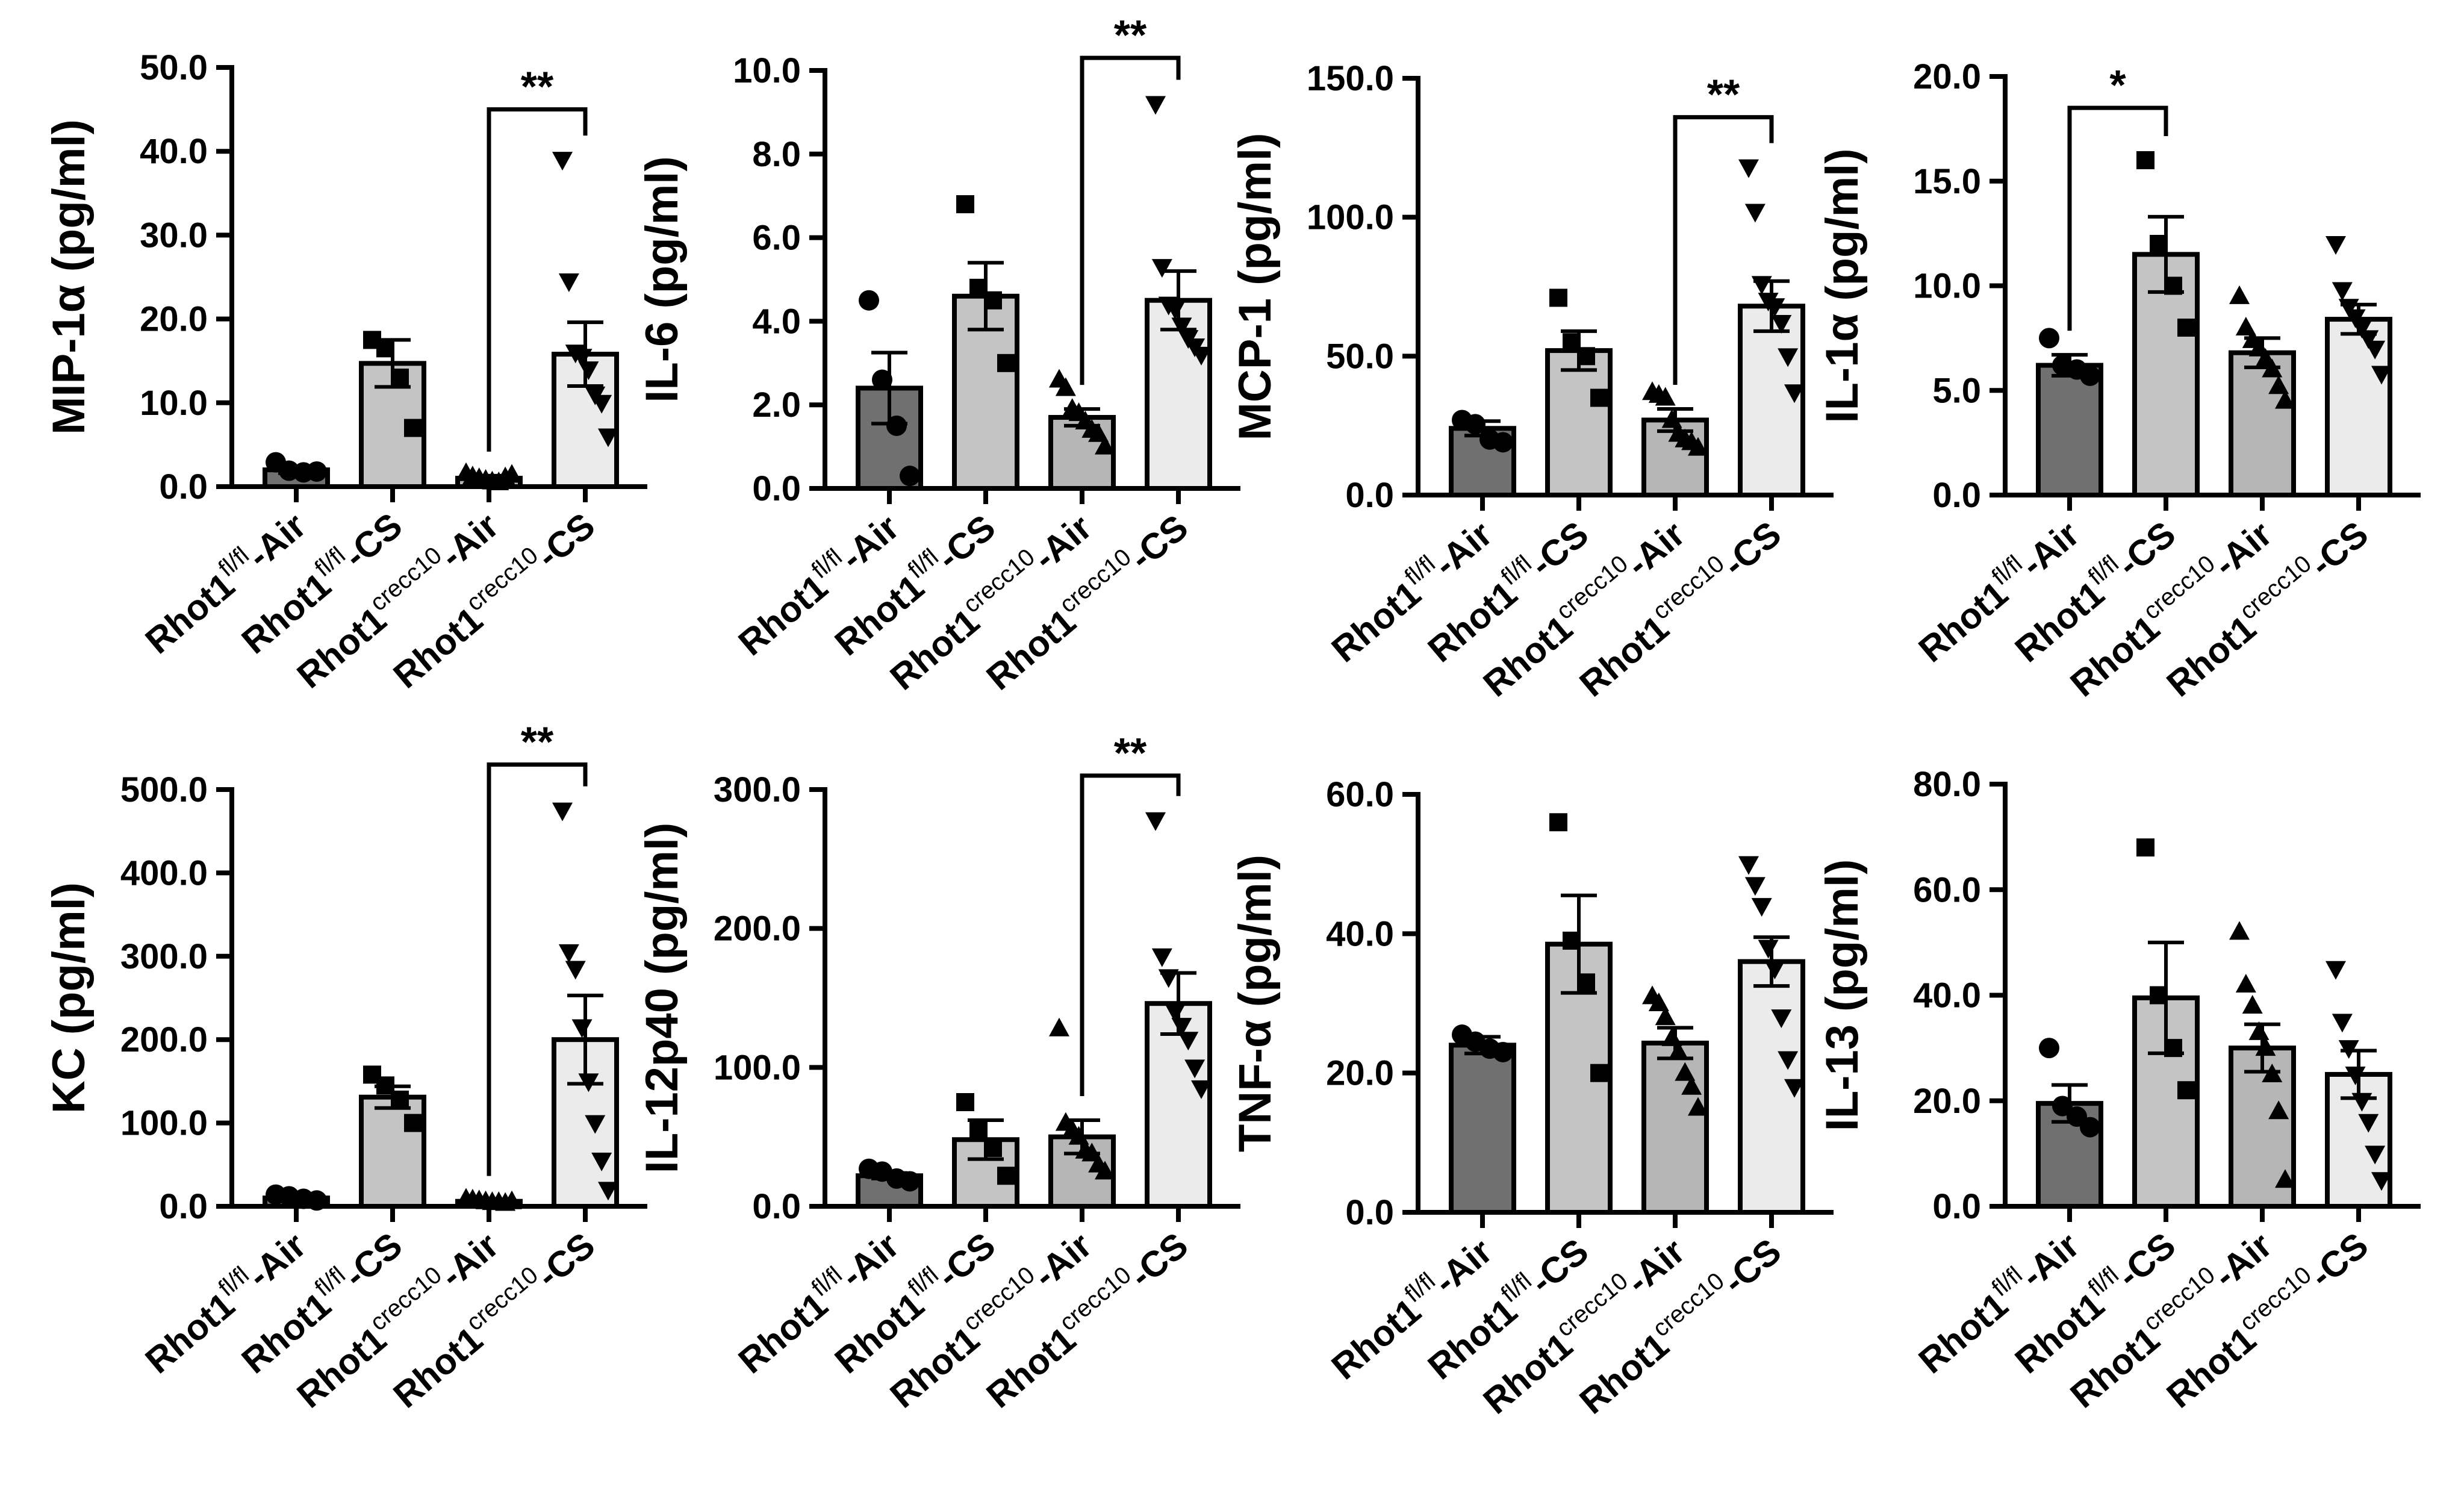 This screenshot has width=2464, height=1496. Describe the element at coordinates (662, 998) in the screenshot. I see `y-axis-title: IL-12p40 (pg/ml)` at that location.